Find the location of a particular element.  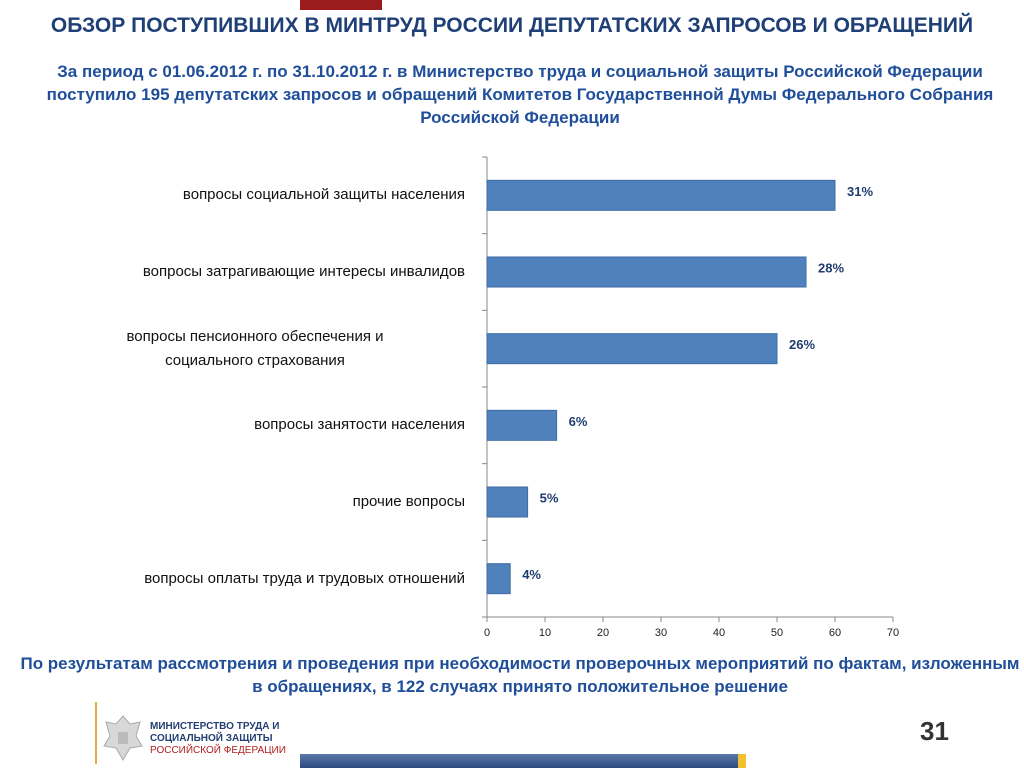

emblem is located at coordinates (123, 738).